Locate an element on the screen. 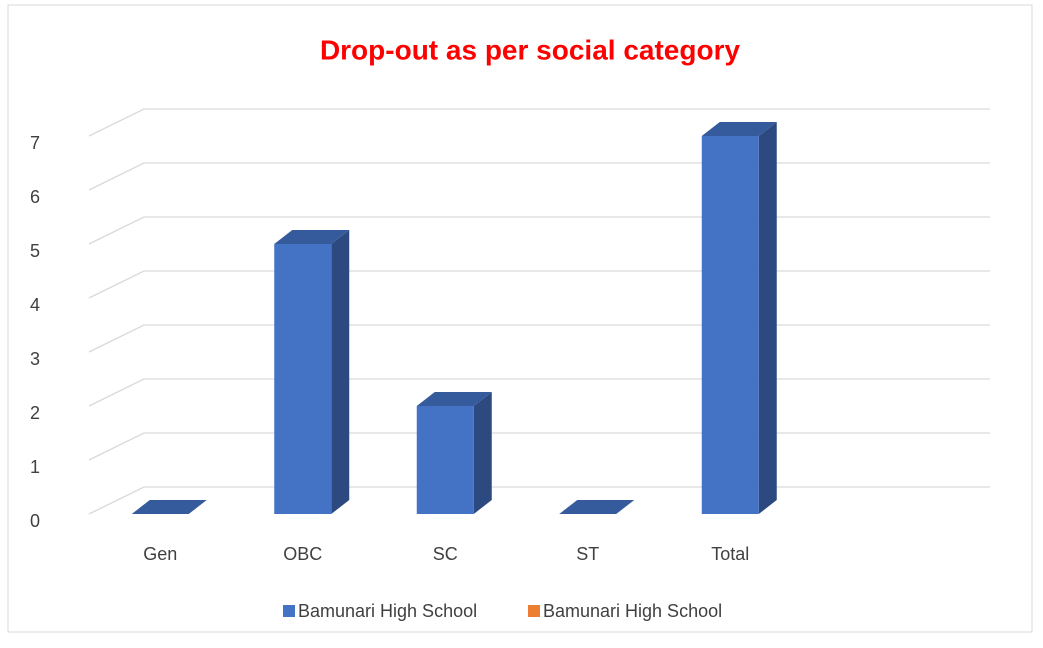  x-tick-label: Gen is located at coordinates (160, 554).